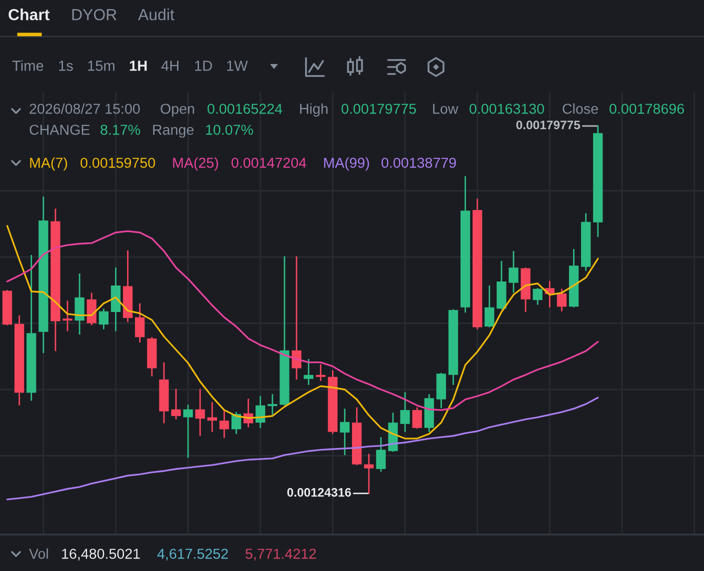 The width and height of the screenshot is (704, 571). What do you see at coordinates (118, 163) in the screenshot?
I see `annotation: 0.00159750` at bounding box center [118, 163].